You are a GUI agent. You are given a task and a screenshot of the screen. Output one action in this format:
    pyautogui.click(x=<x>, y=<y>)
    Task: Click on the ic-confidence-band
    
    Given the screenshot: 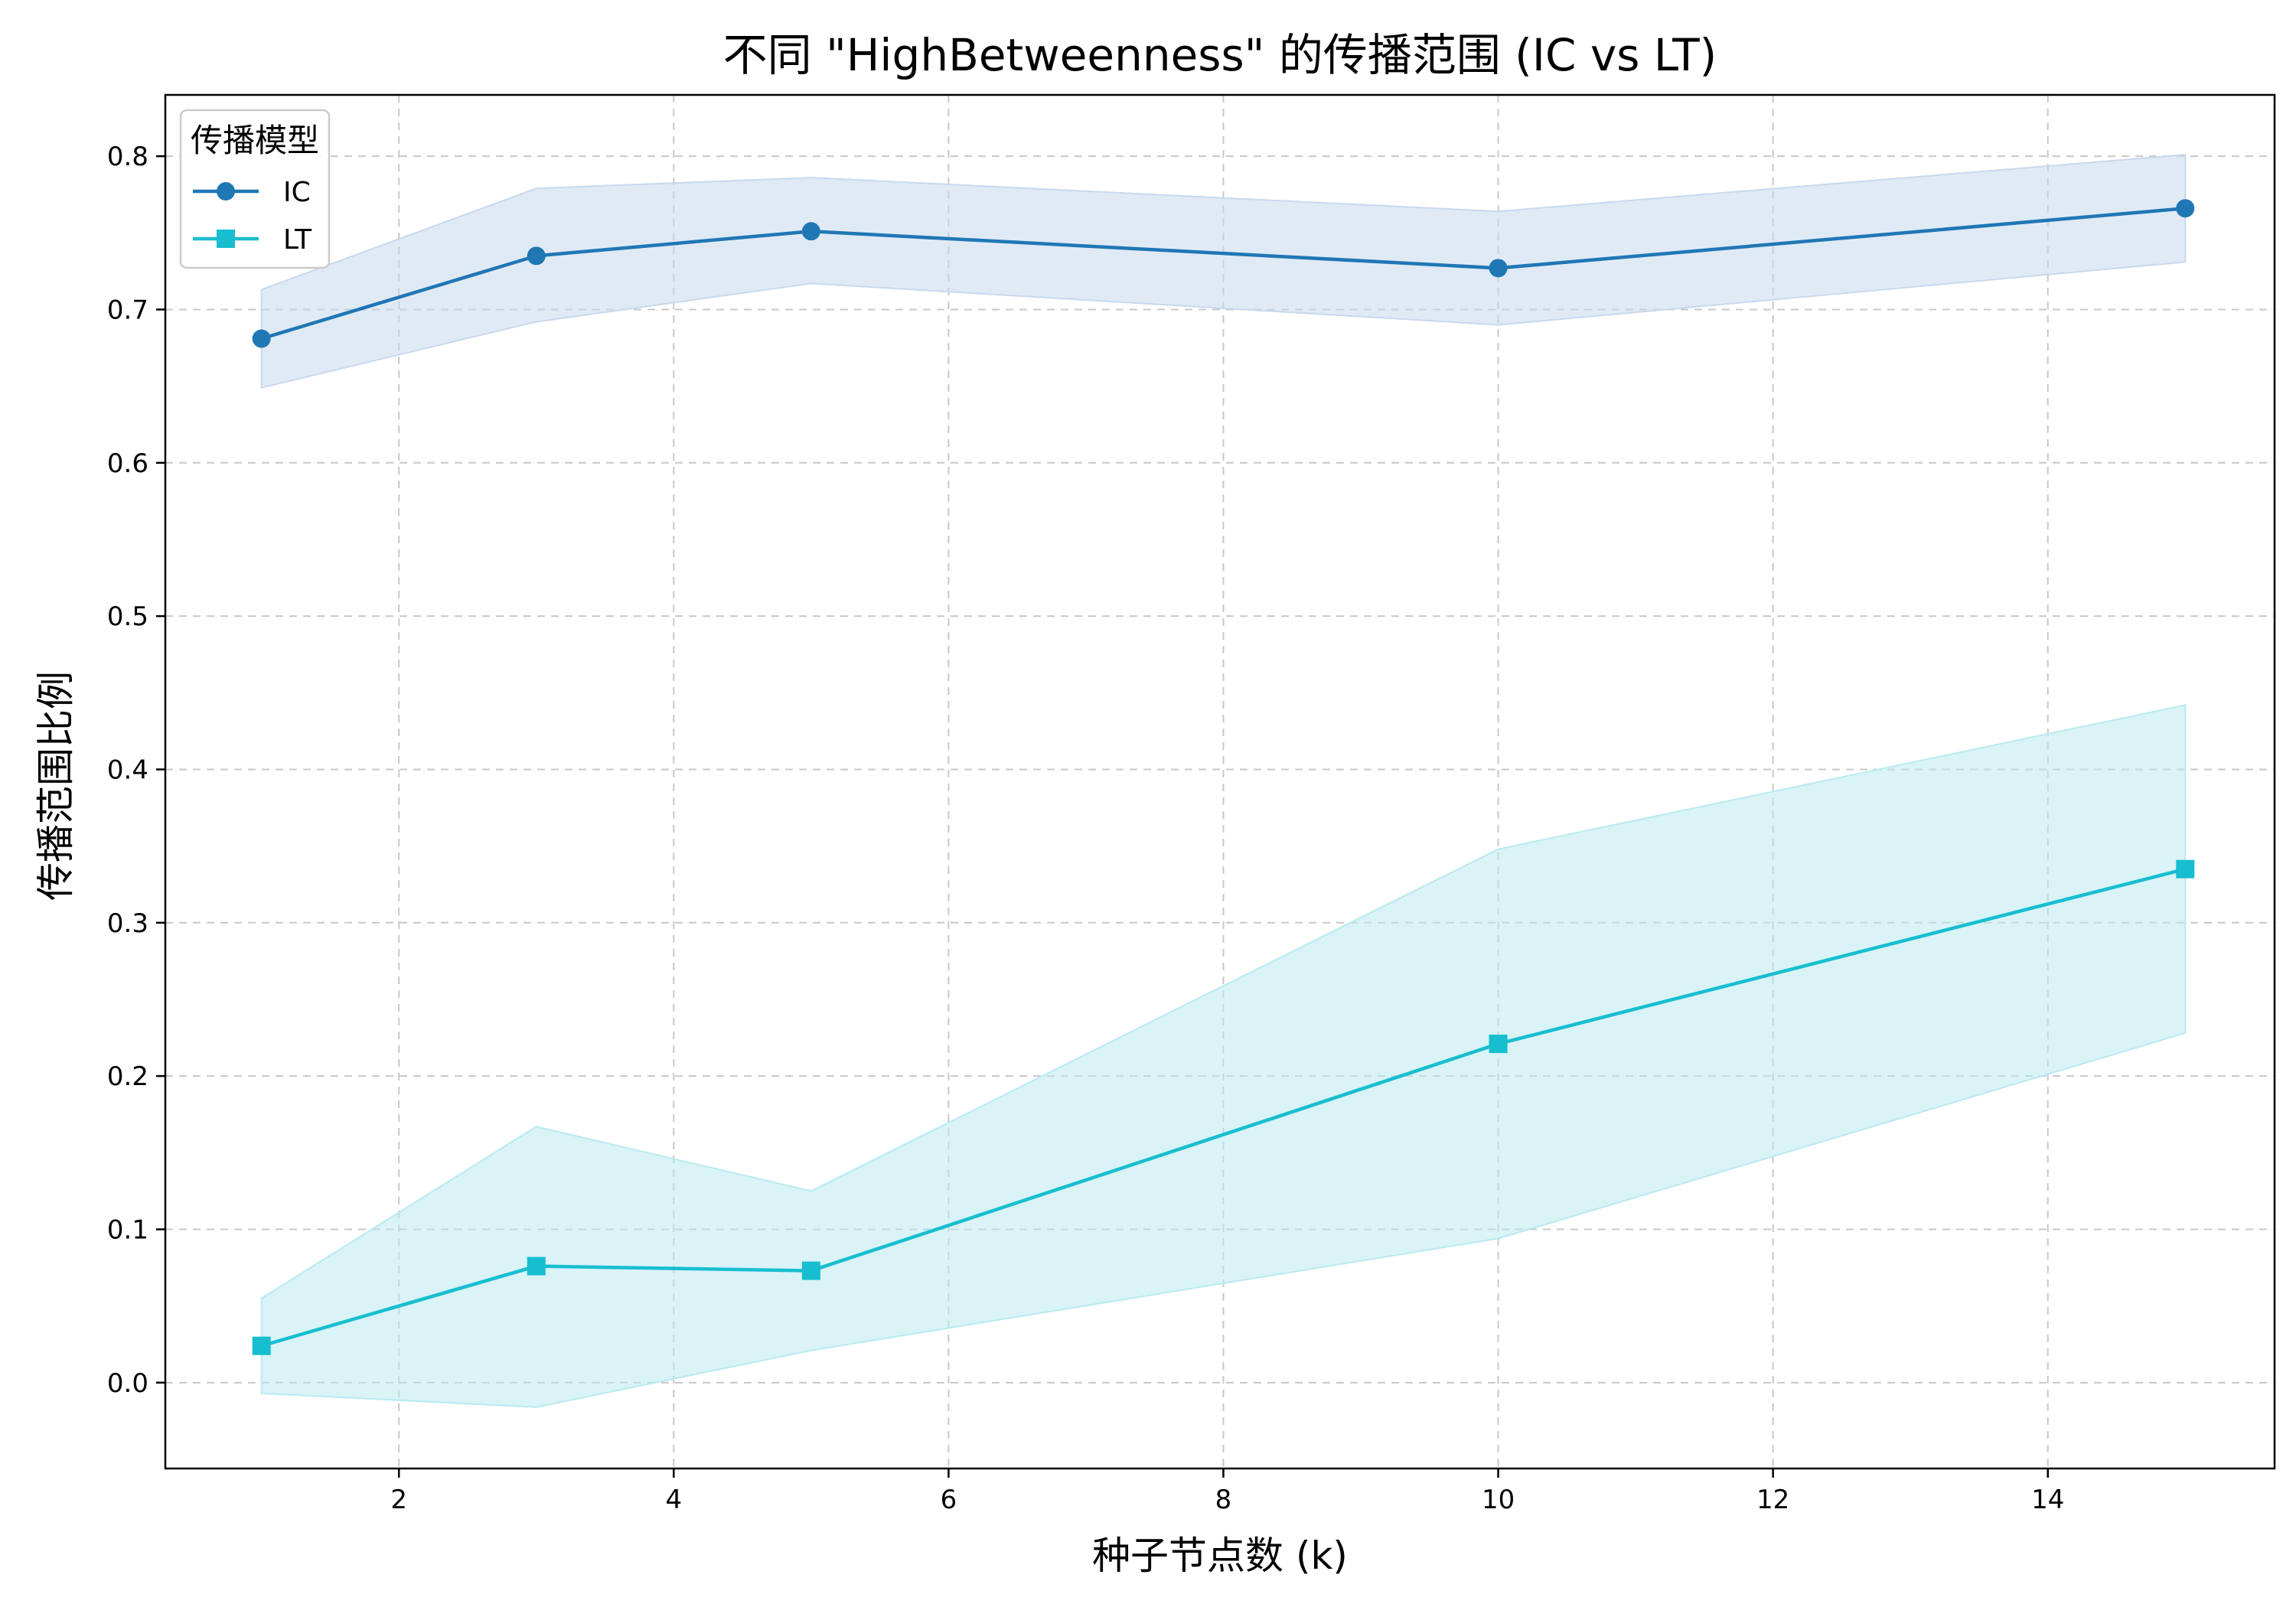 What is the action you would take?
    pyautogui.click(x=1223, y=271)
    